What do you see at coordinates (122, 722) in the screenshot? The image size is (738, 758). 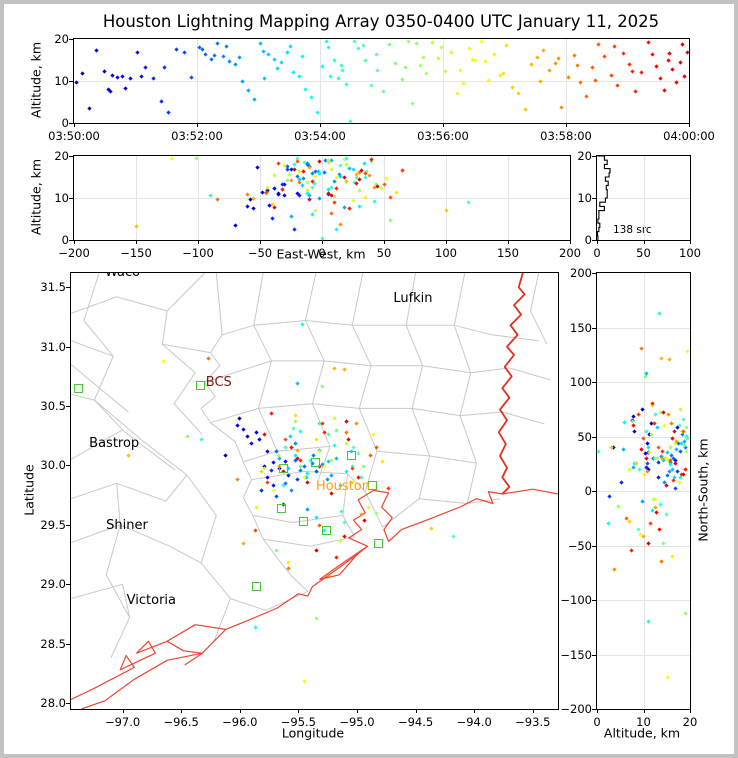 I see `x-tick-label: −97.0` at bounding box center [122, 722].